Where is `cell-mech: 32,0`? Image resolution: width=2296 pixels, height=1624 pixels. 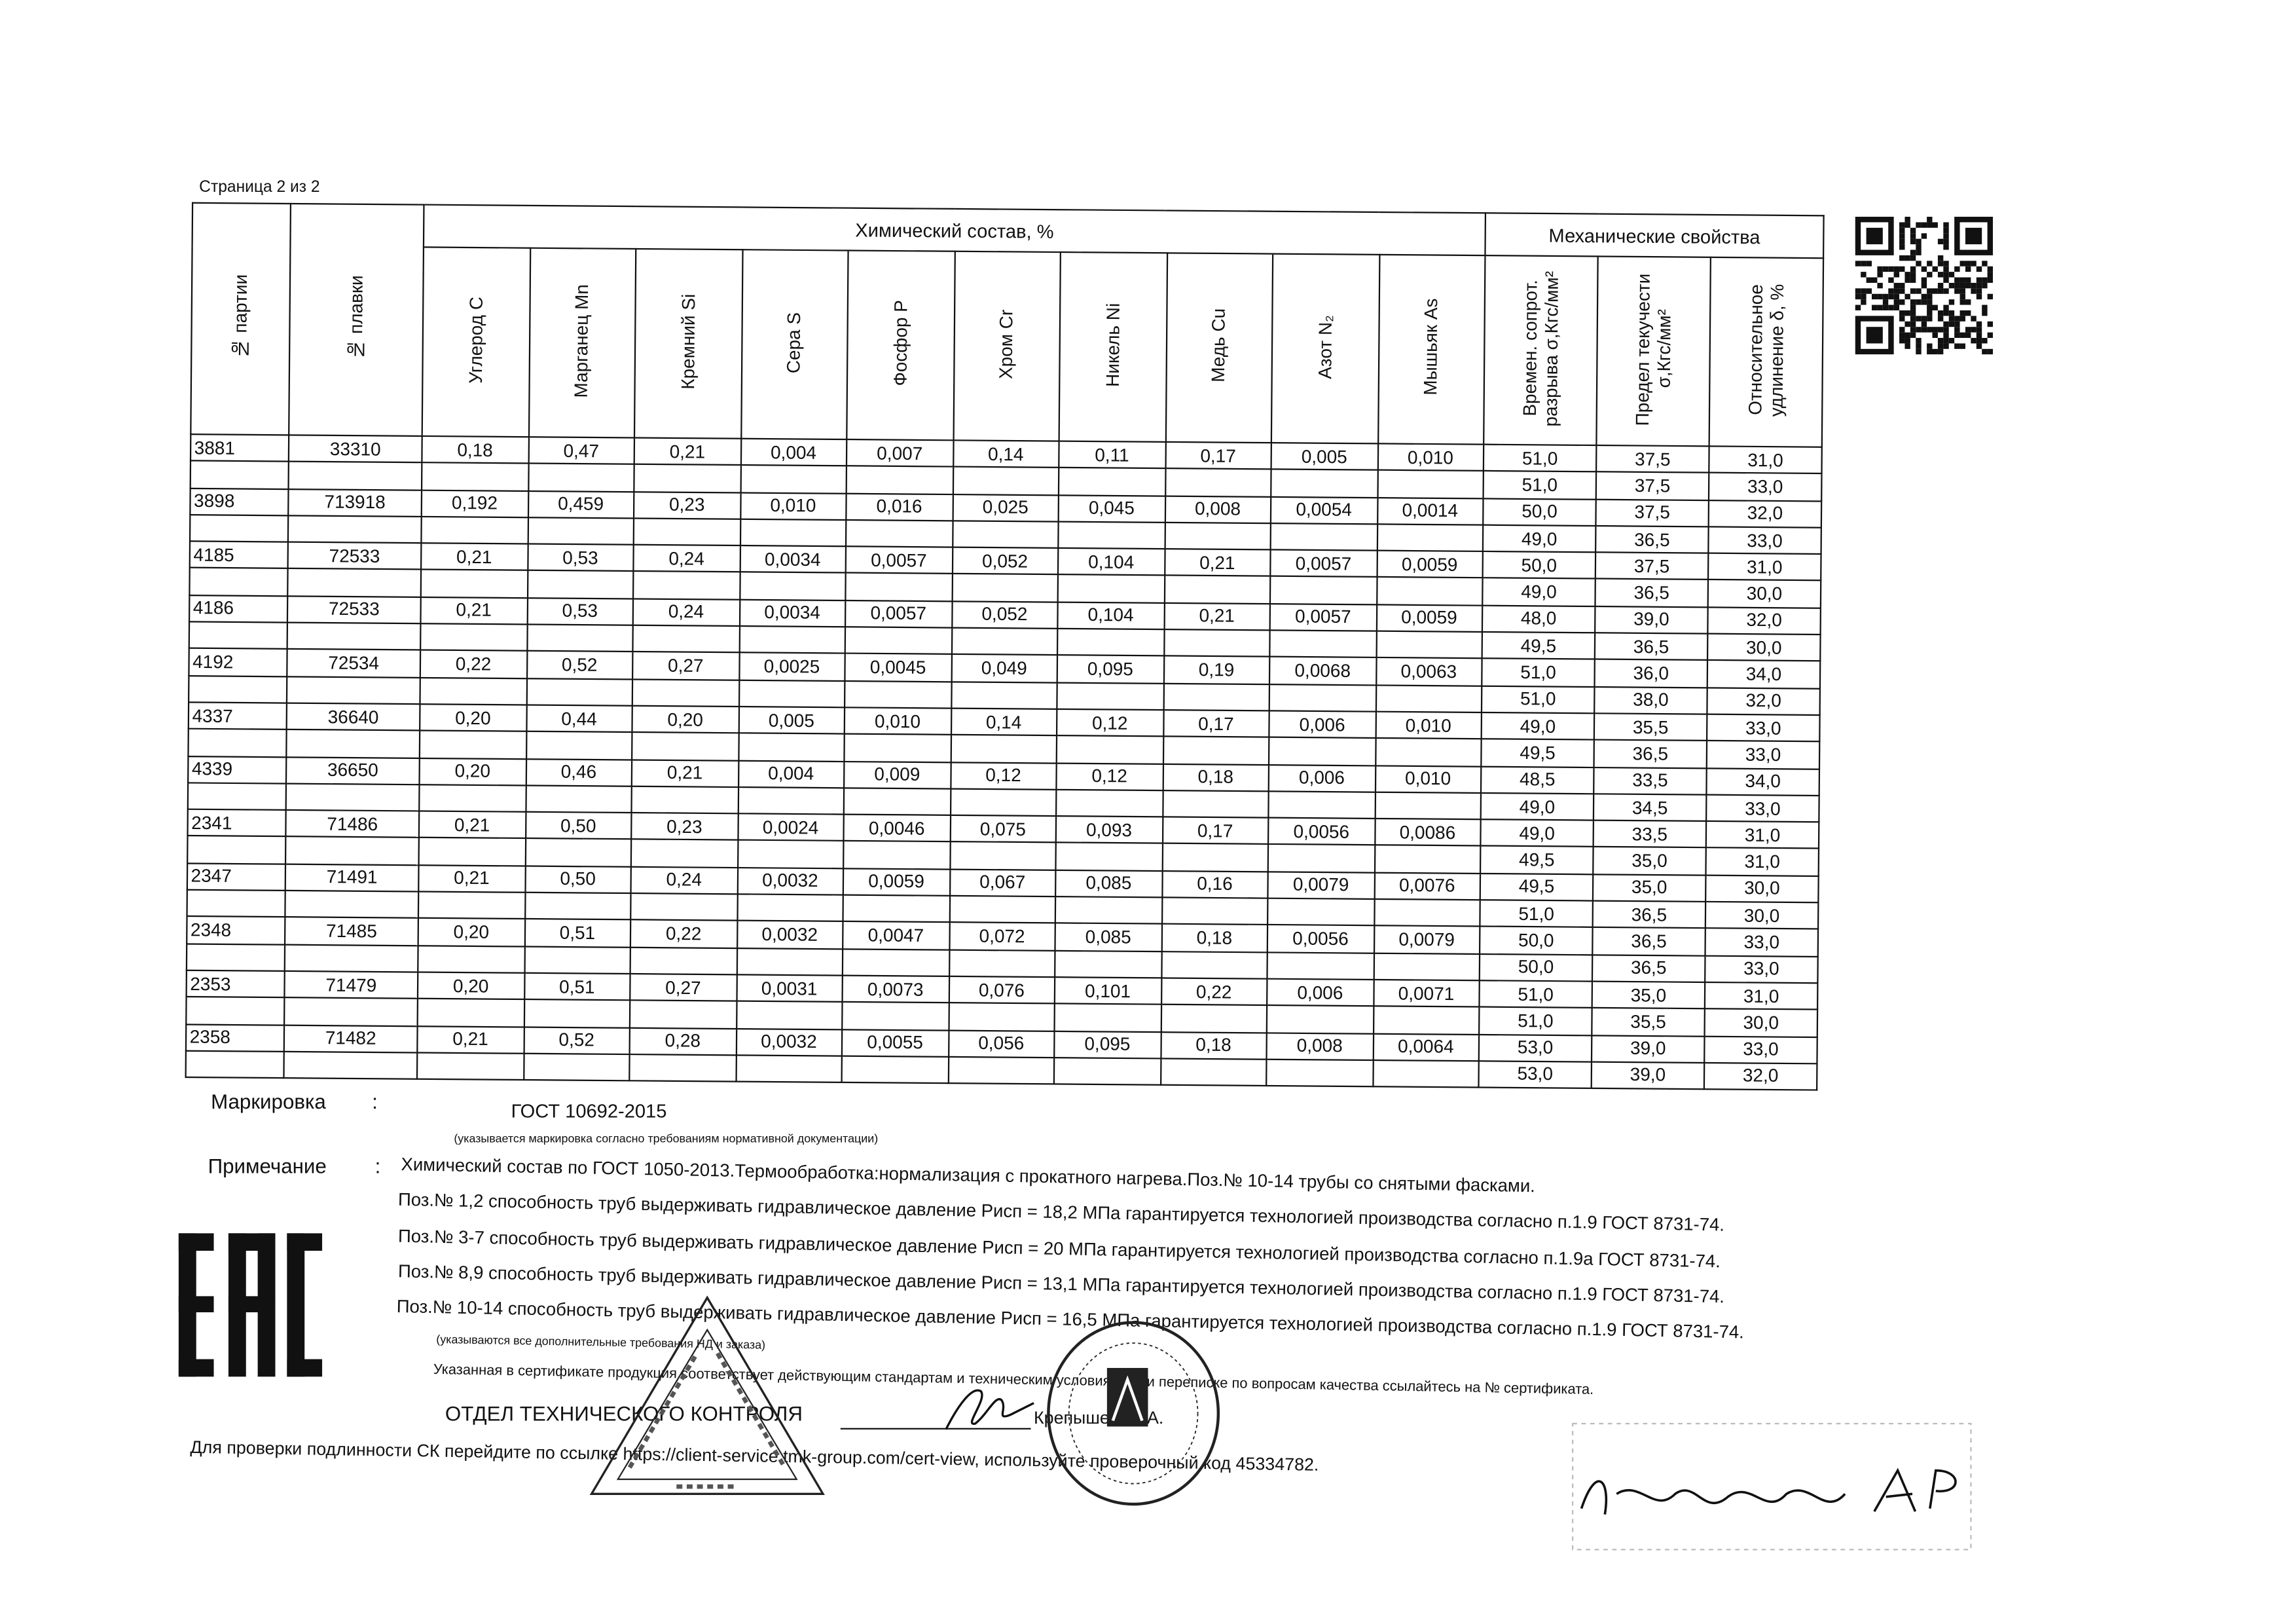
cell-mech: 32,0 is located at coordinates (1763, 701).